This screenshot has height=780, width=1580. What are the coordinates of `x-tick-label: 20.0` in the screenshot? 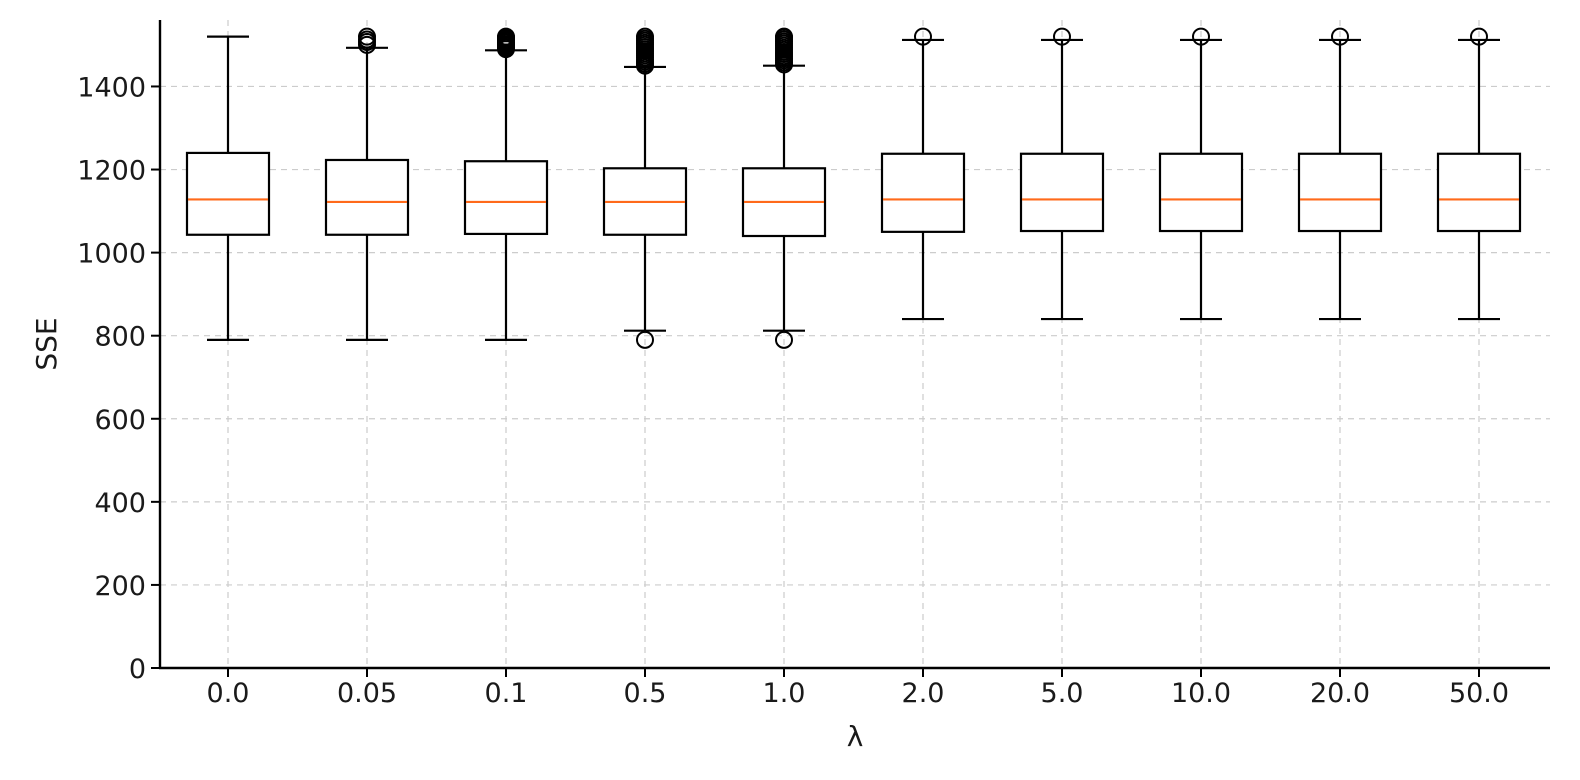 It's located at (1340, 693).